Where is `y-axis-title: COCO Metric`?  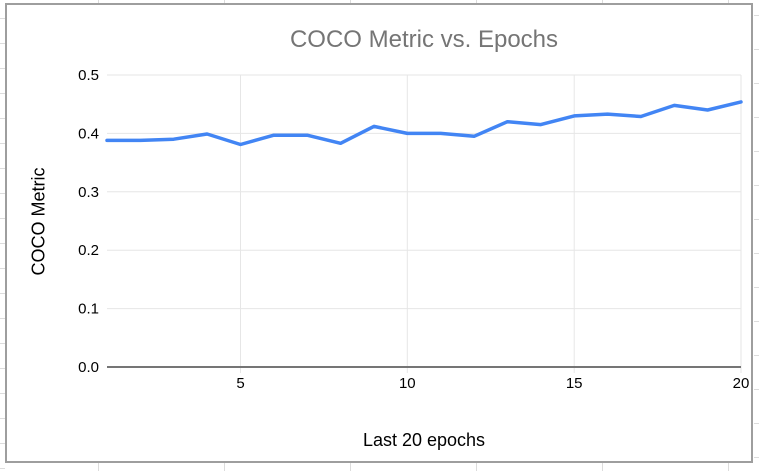
y-axis-title: COCO Metric is located at coordinates (39, 221).